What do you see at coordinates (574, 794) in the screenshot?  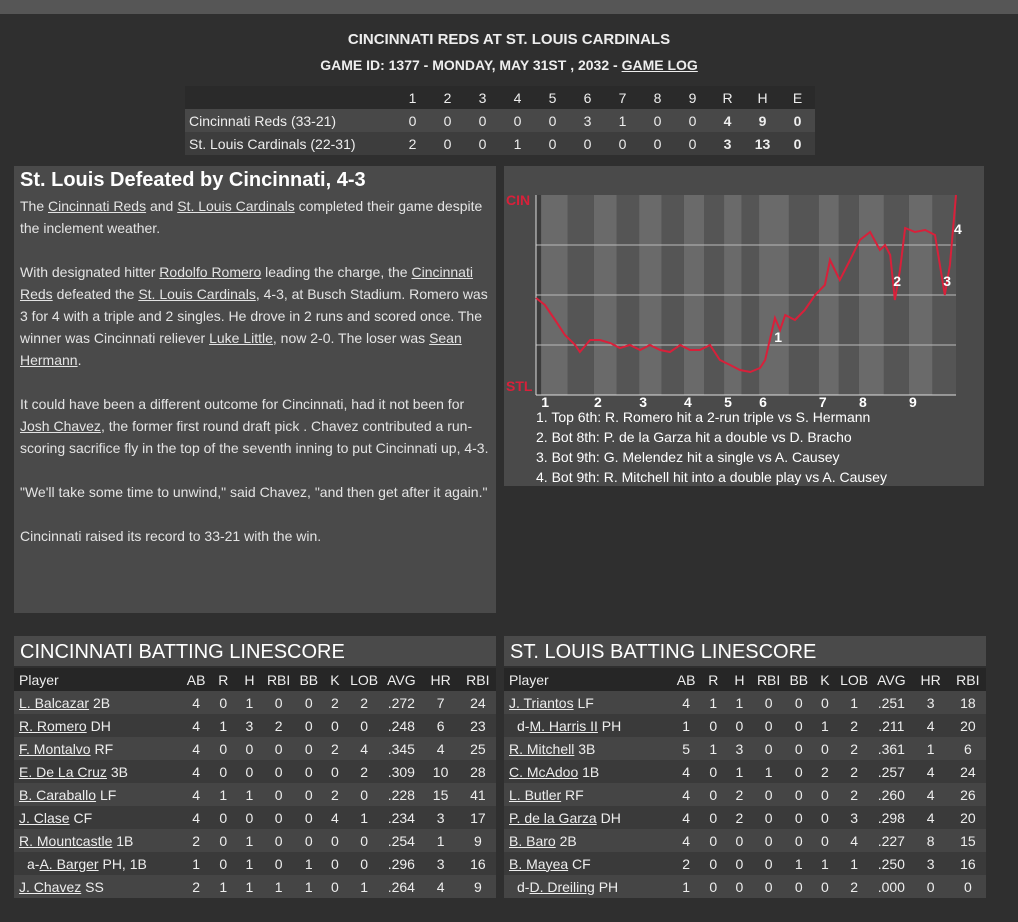 I see `position: RF` at bounding box center [574, 794].